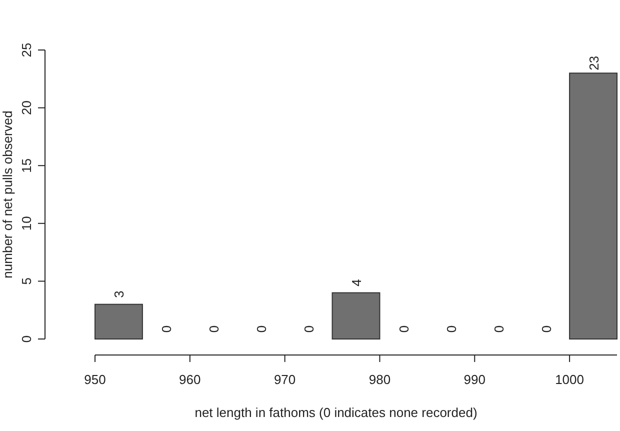  Describe the element at coordinates (119, 294) in the screenshot. I see `data-label: 3` at that location.